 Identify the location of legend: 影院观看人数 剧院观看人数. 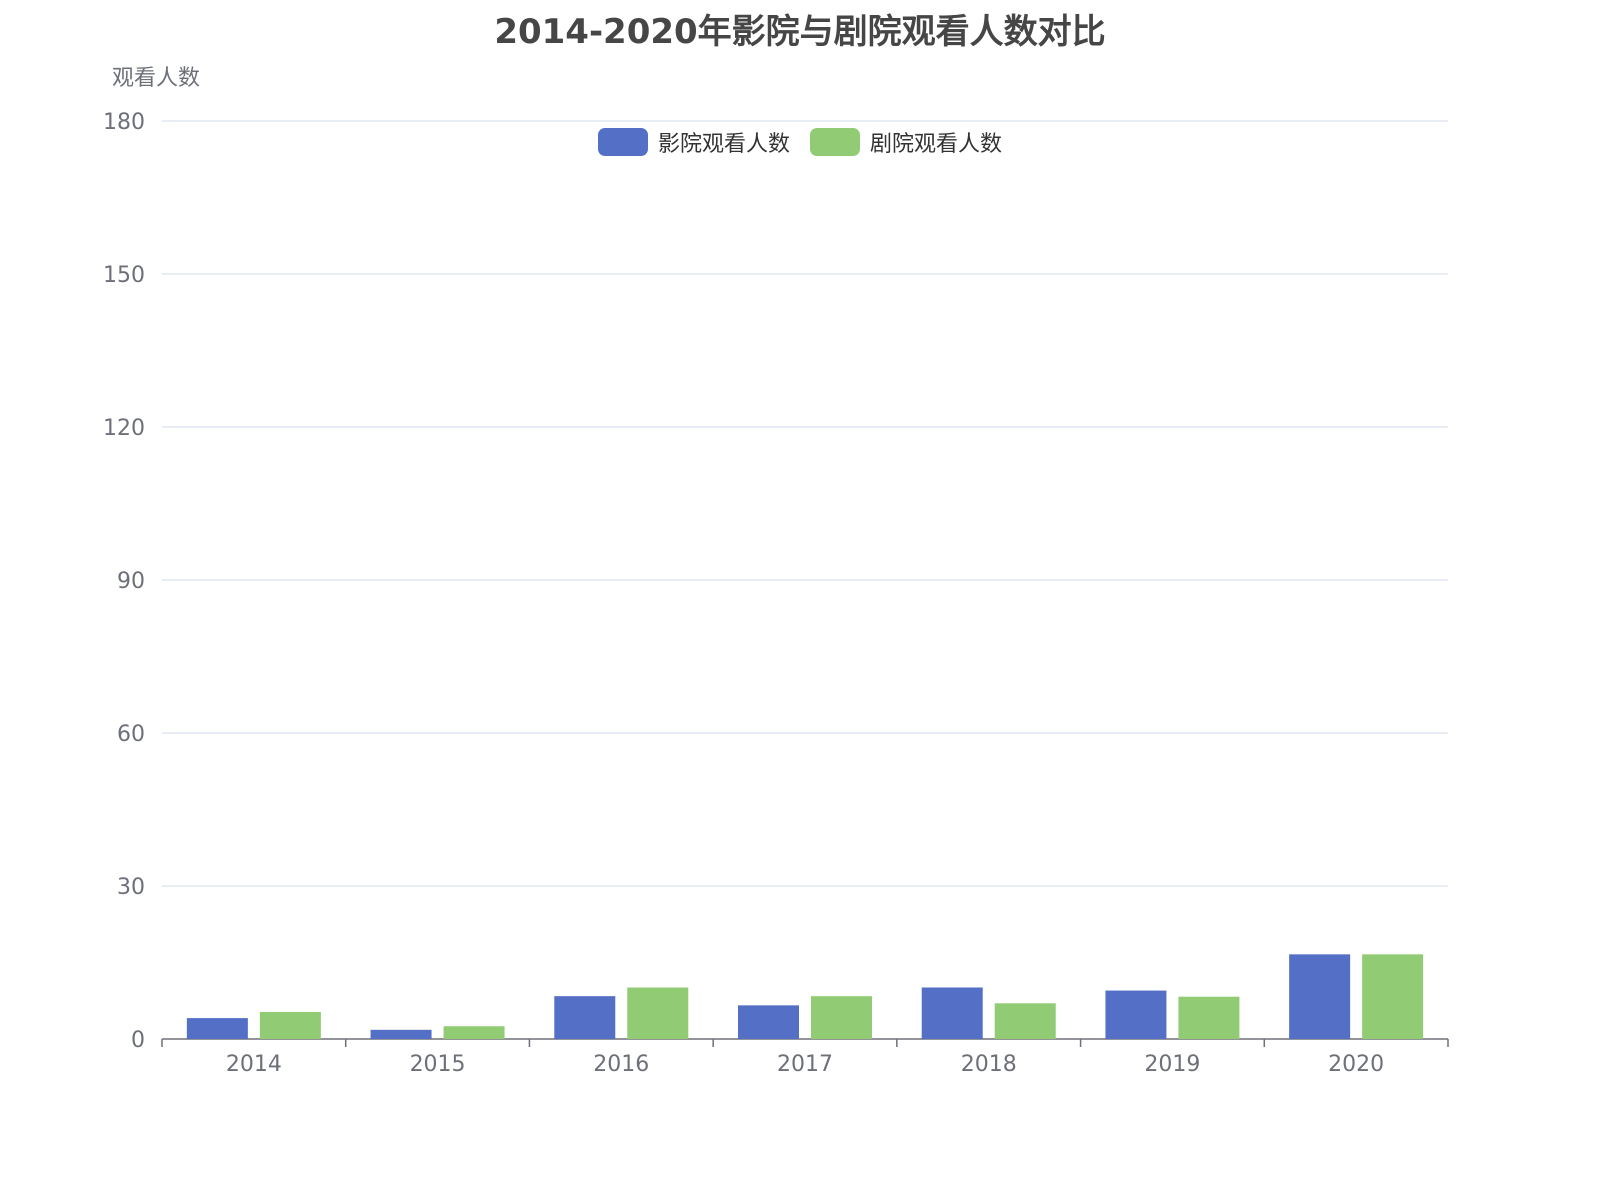
(800, 142).